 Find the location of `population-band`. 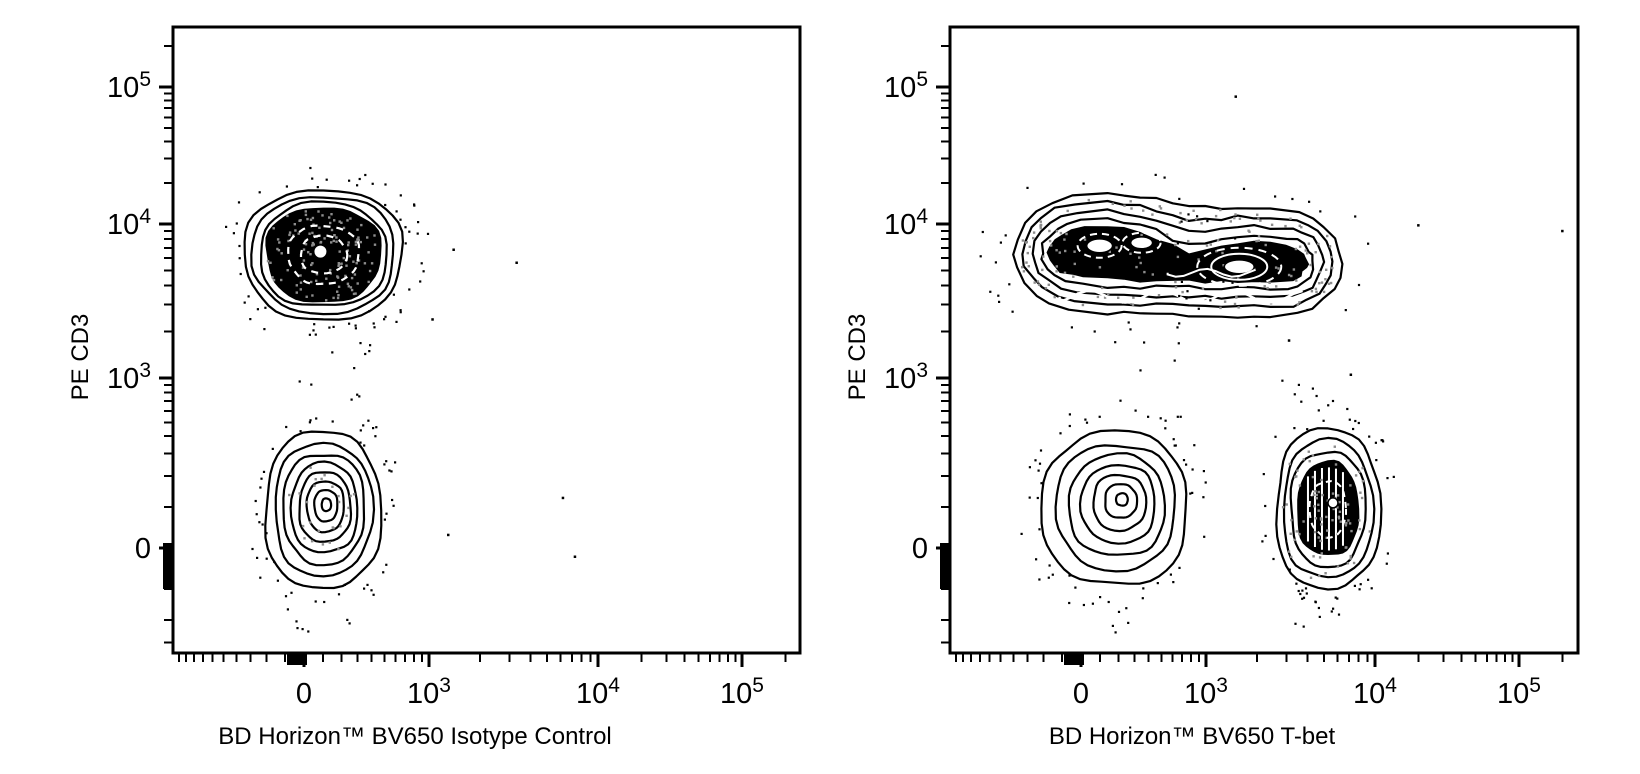

population-band is located at coordinates (1174, 253).